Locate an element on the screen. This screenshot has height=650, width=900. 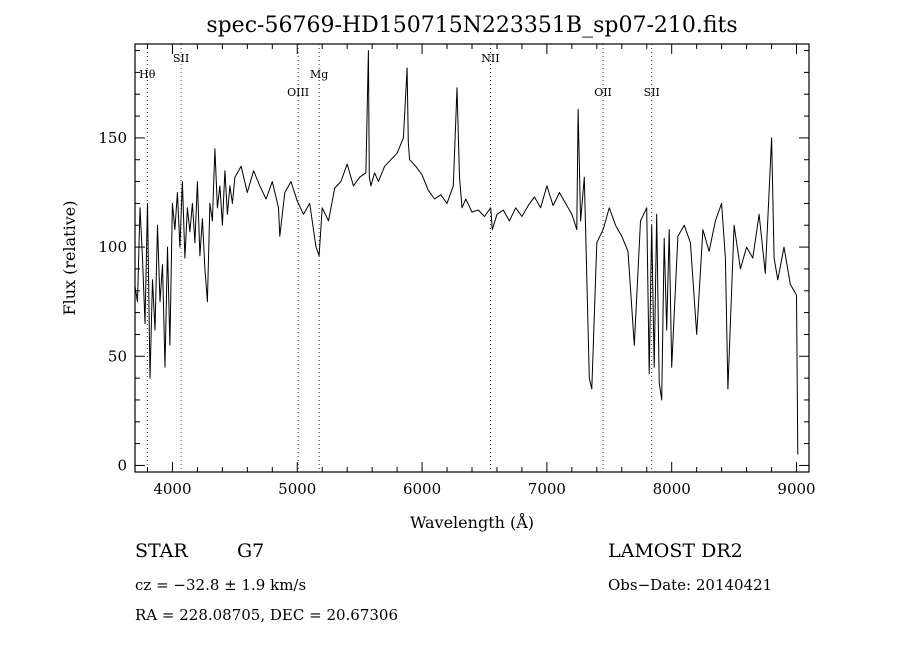
sky-coordinates: RA = 228.08705, DEC = 20.67306 is located at coordinates (266, 615).